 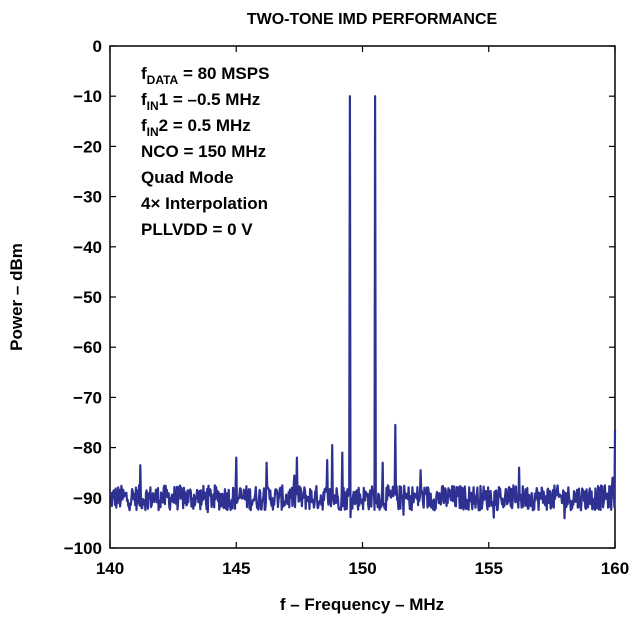 What do you see at coordinates (362, 604) in the screenshot?
I see `x-axis-title: f – Frequency – MHz` at bounding box center [362, 604].